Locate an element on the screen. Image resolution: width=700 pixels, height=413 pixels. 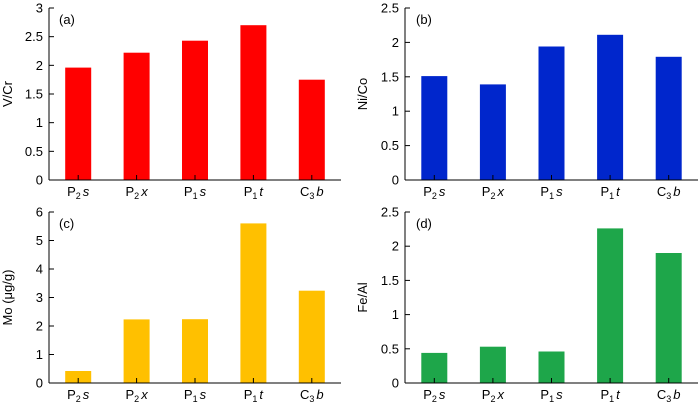
panel-label: (b) is located at coordinates (424, 19).